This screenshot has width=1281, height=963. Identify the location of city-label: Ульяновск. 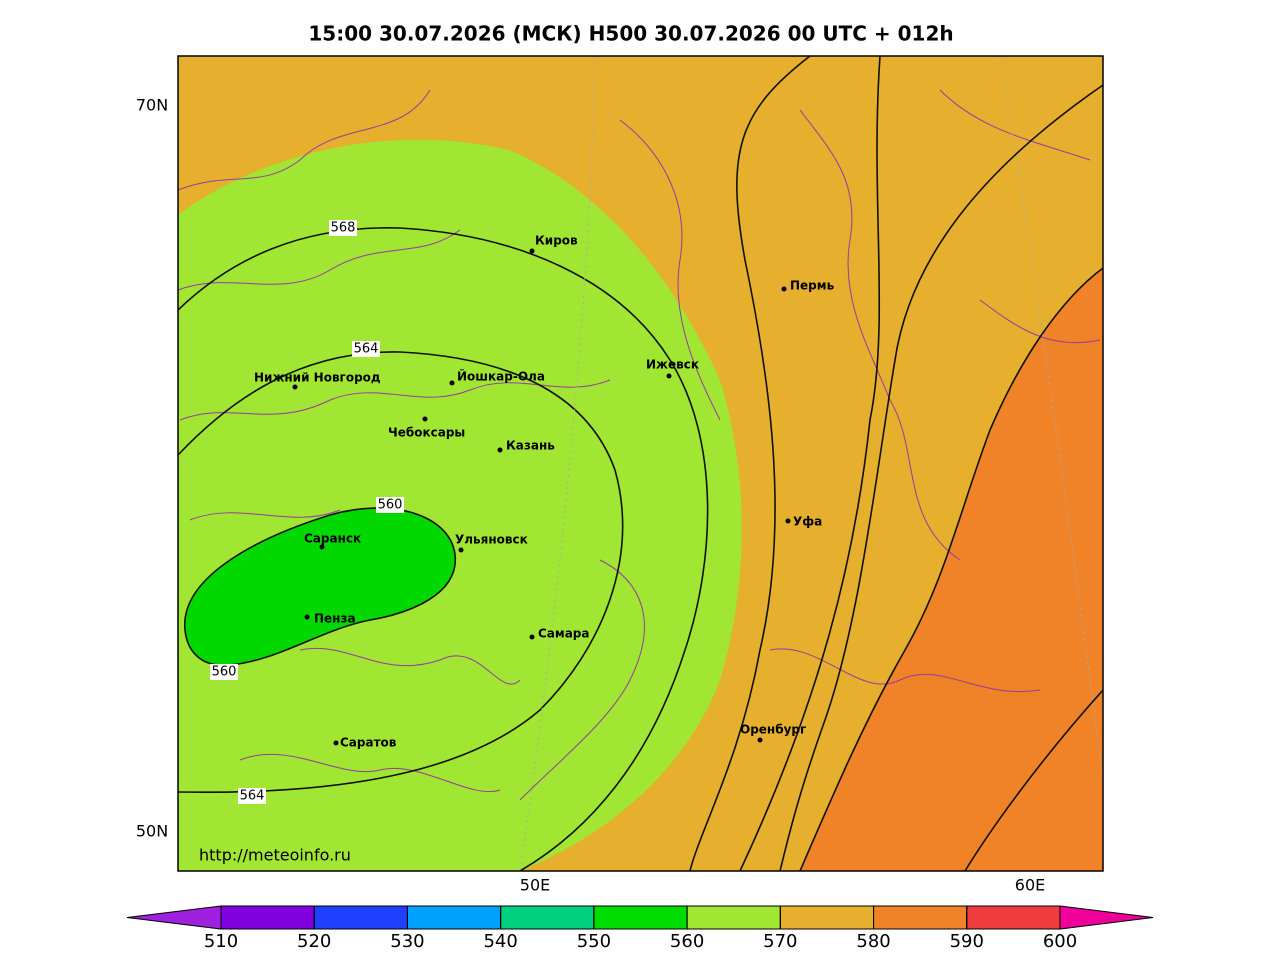
(491, 540).